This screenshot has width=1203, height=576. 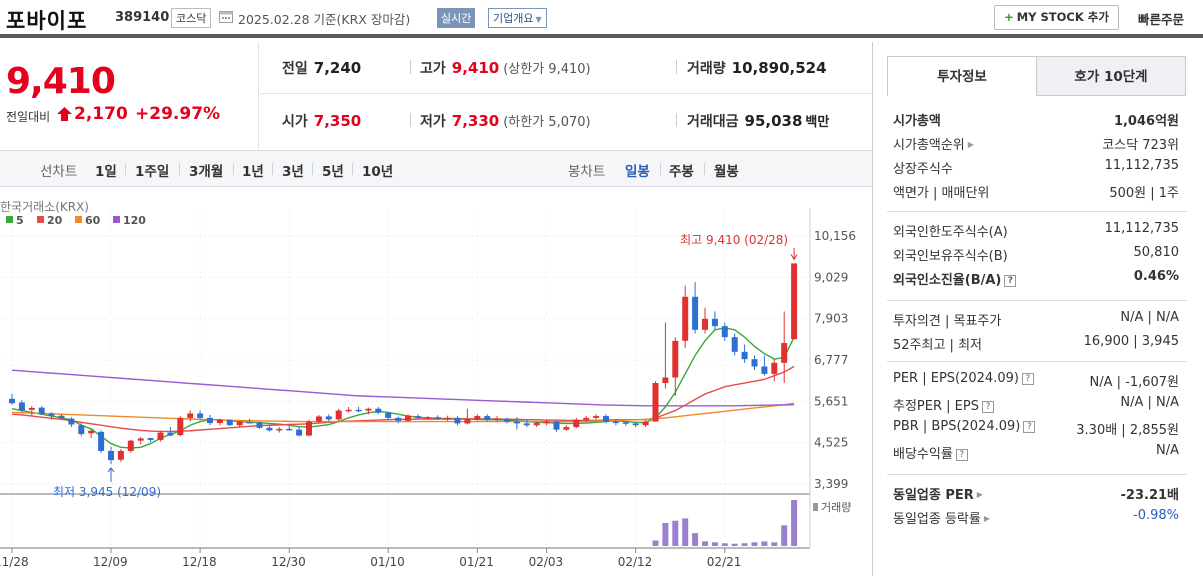 What do you see at coordinates (1037, 118) in the screenshot?
I see `info-row: 시가총액 1,046억원` at bounding box center [1037, 118].